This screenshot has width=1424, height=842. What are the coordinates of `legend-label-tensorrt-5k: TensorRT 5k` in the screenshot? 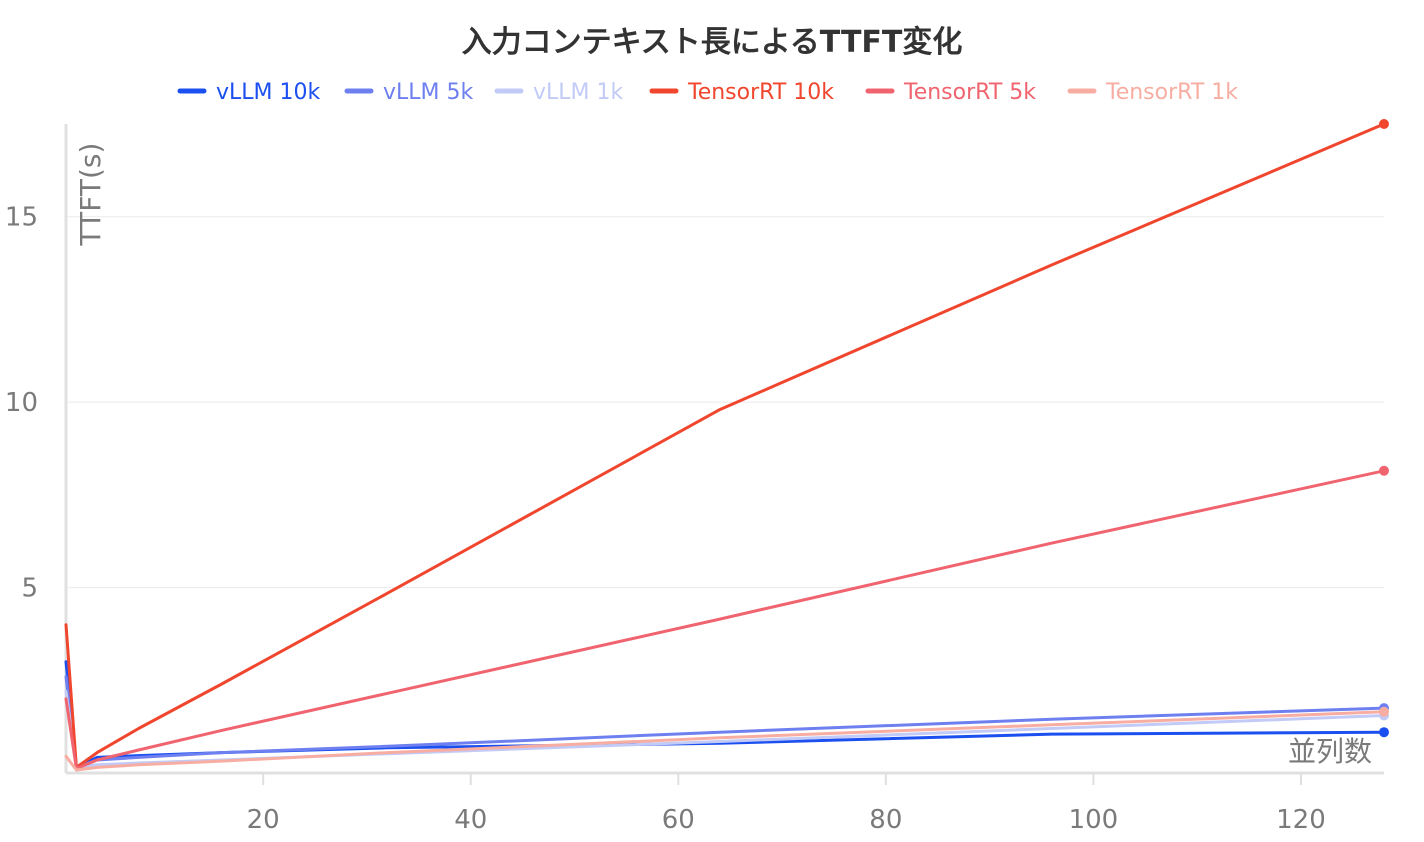 It's located at (969, 92).